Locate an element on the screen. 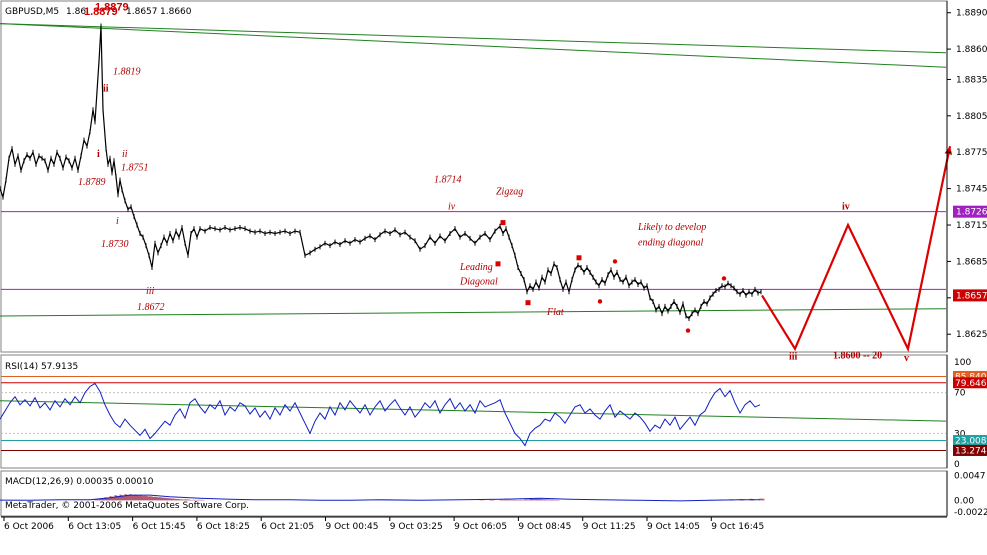 Image resolution: width=987 pixels, height=555 pixels. price-tick-label: 1.8805 is located at coordinates (971, 117).